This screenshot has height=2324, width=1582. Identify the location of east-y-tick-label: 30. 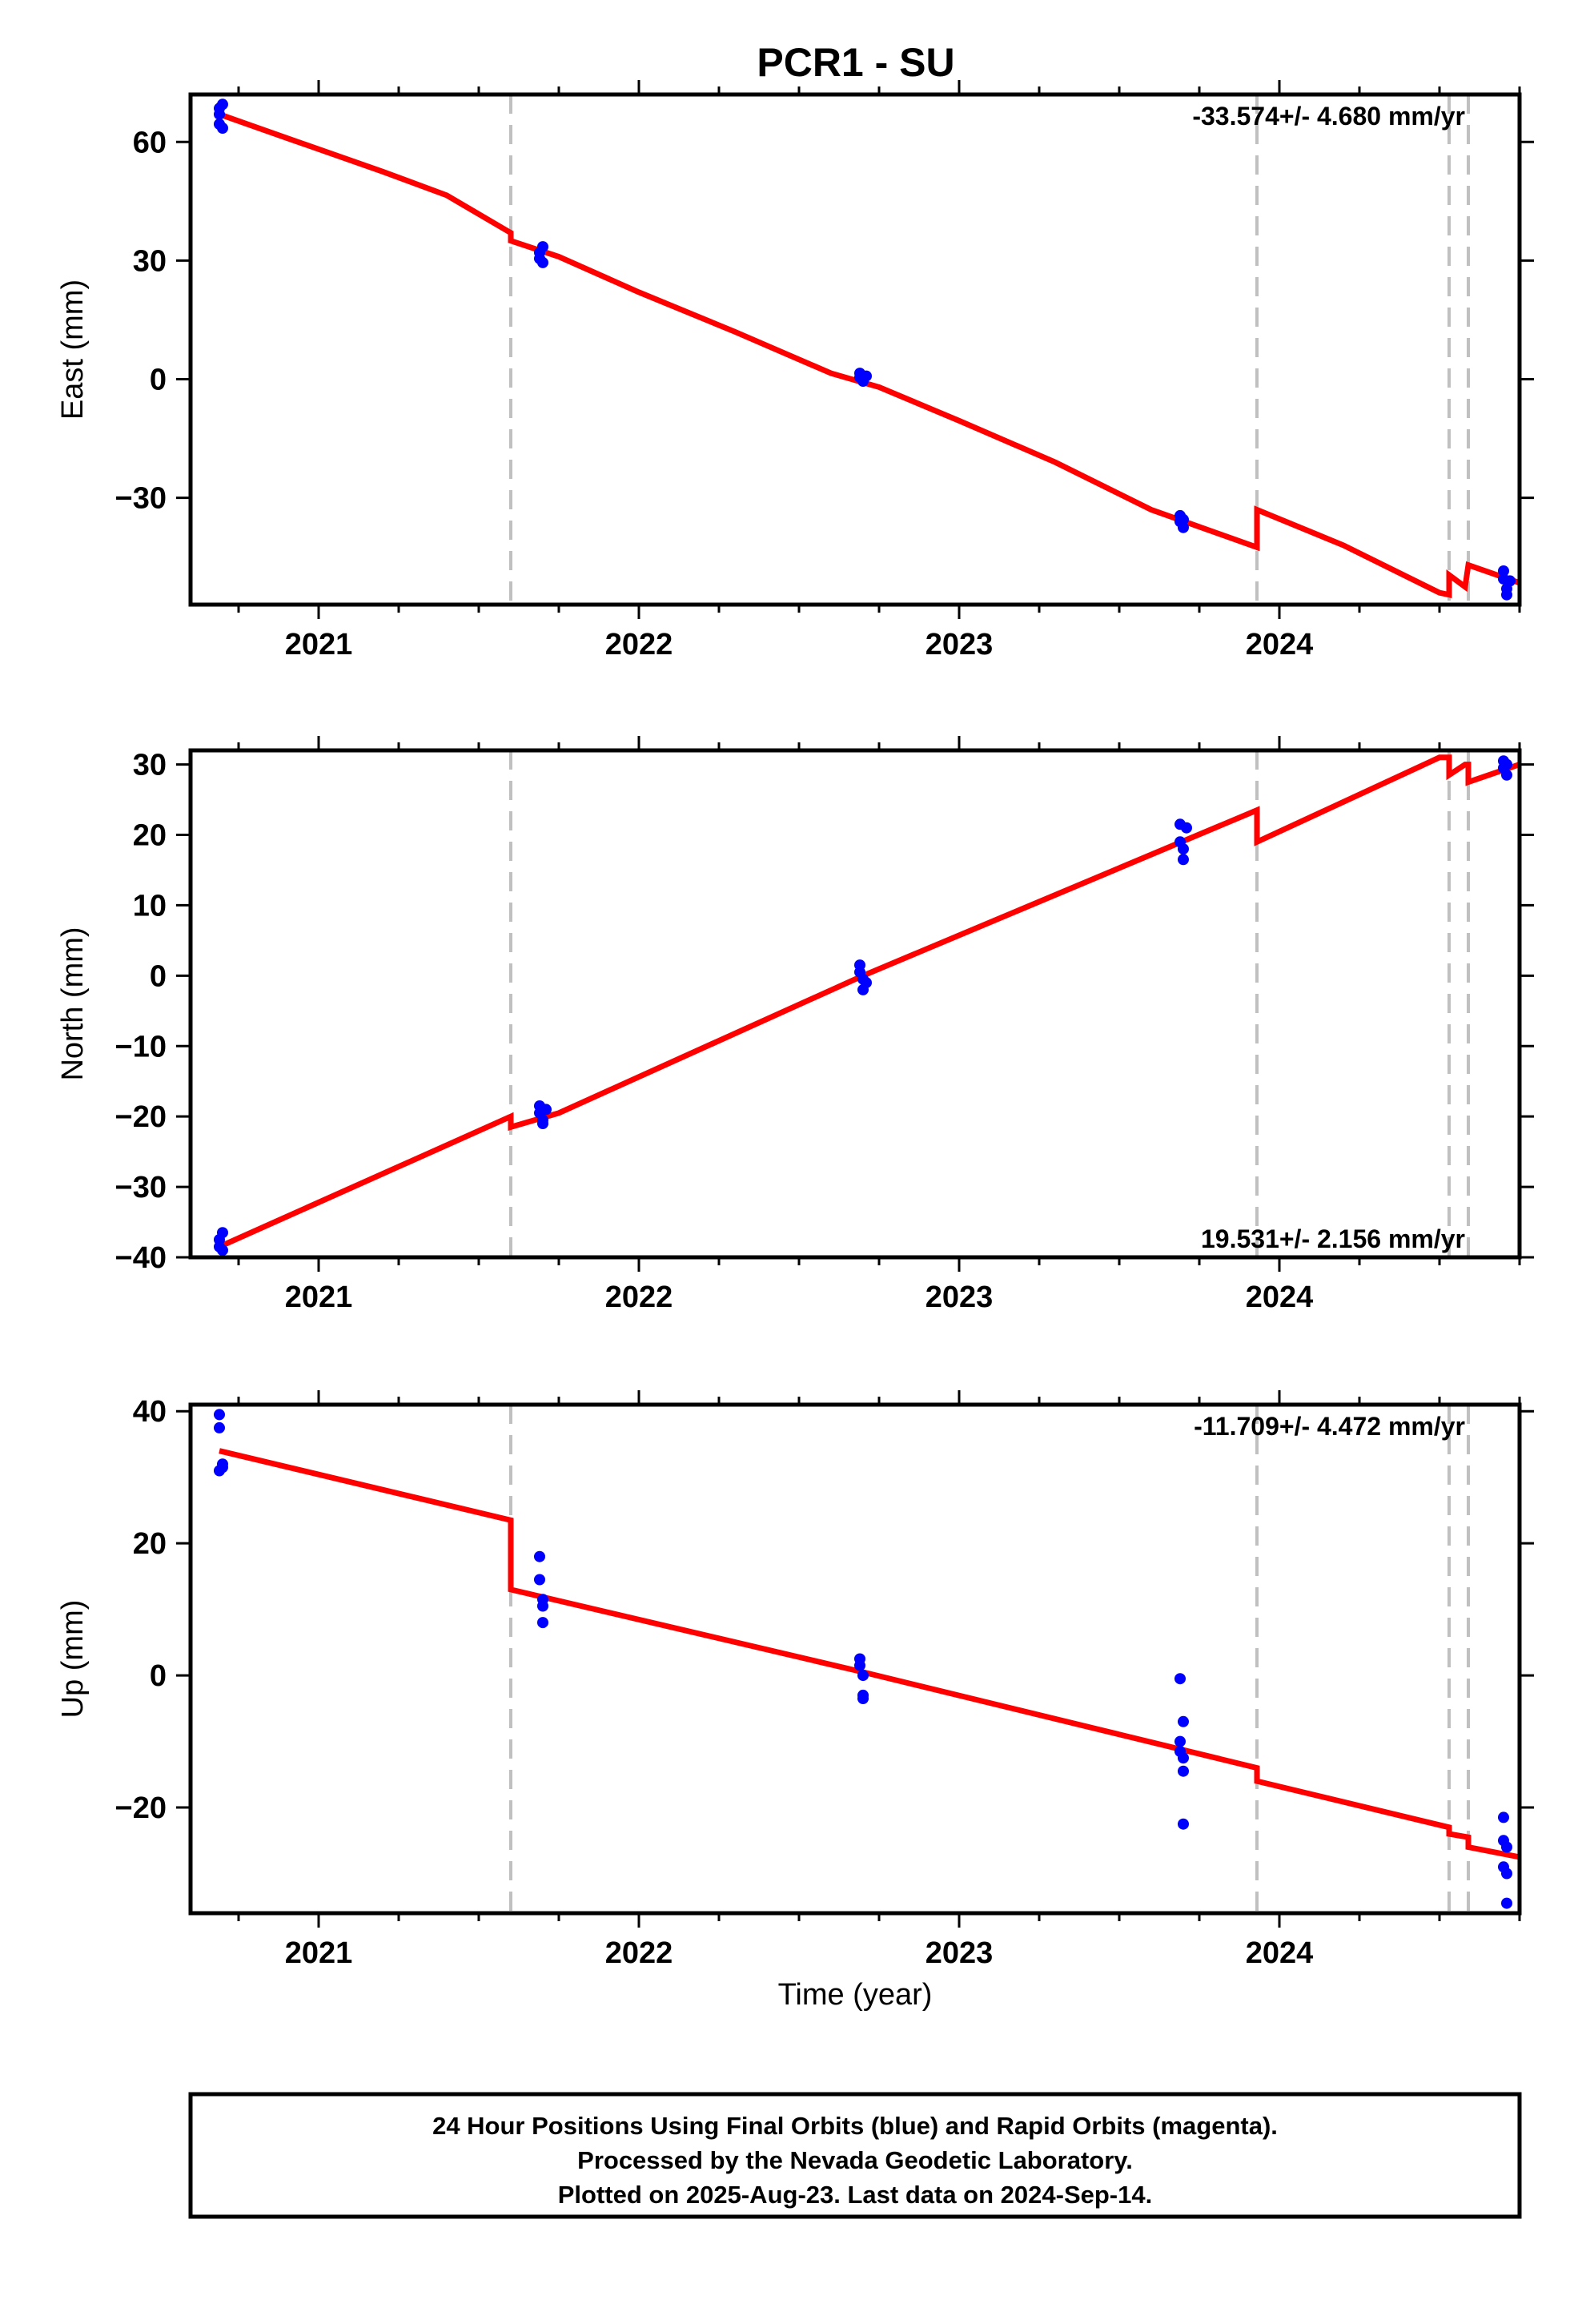
(150, 261).